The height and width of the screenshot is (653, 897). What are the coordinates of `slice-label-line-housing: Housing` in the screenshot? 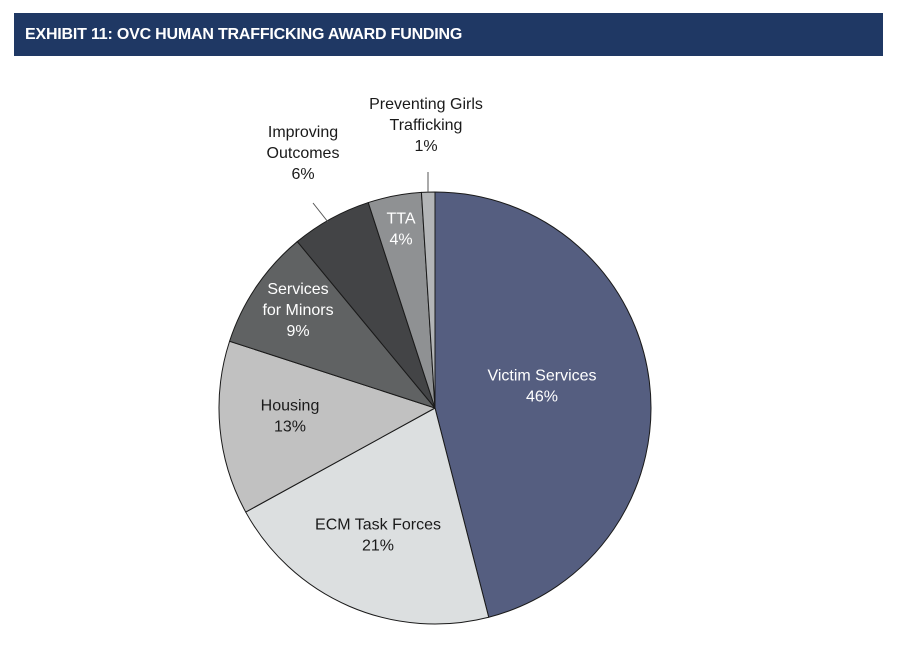 It's located at (290, 406).